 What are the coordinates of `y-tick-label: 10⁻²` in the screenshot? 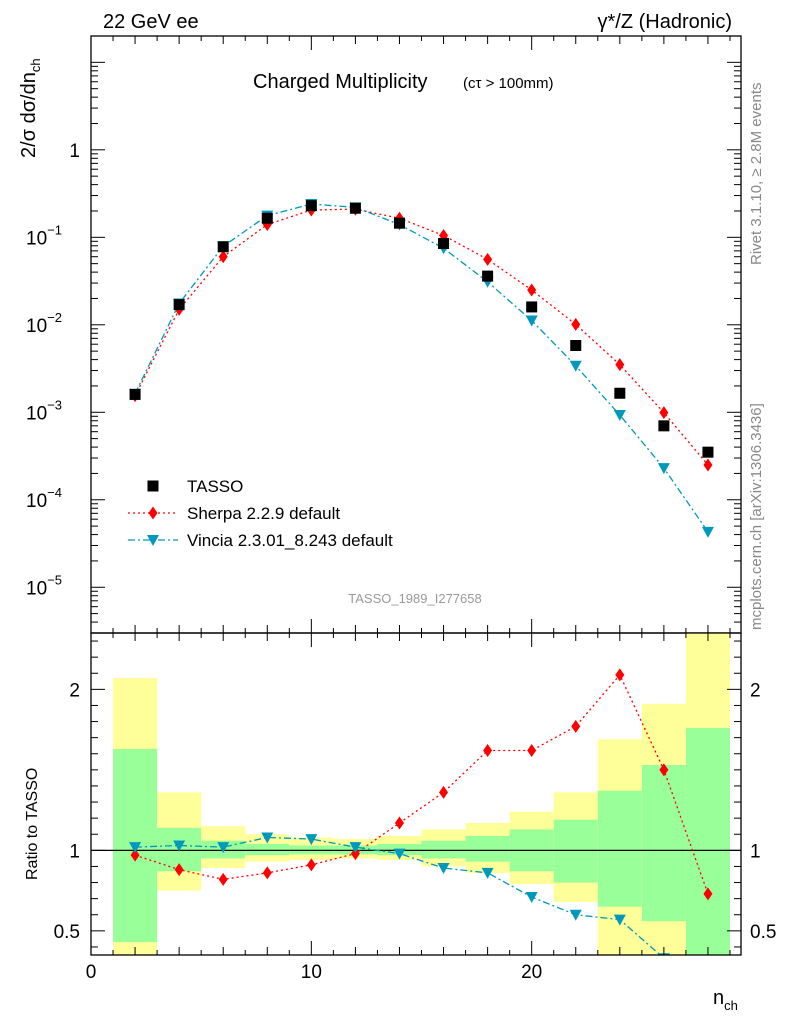 It's located at (44, 323).